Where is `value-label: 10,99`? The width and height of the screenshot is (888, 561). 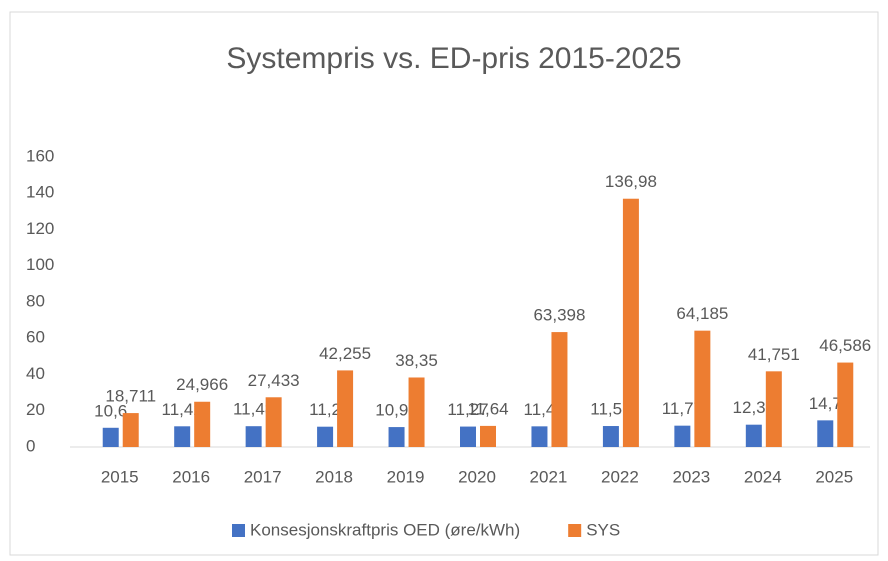
value-label: 10,99 is located at coordinates (396, 410).